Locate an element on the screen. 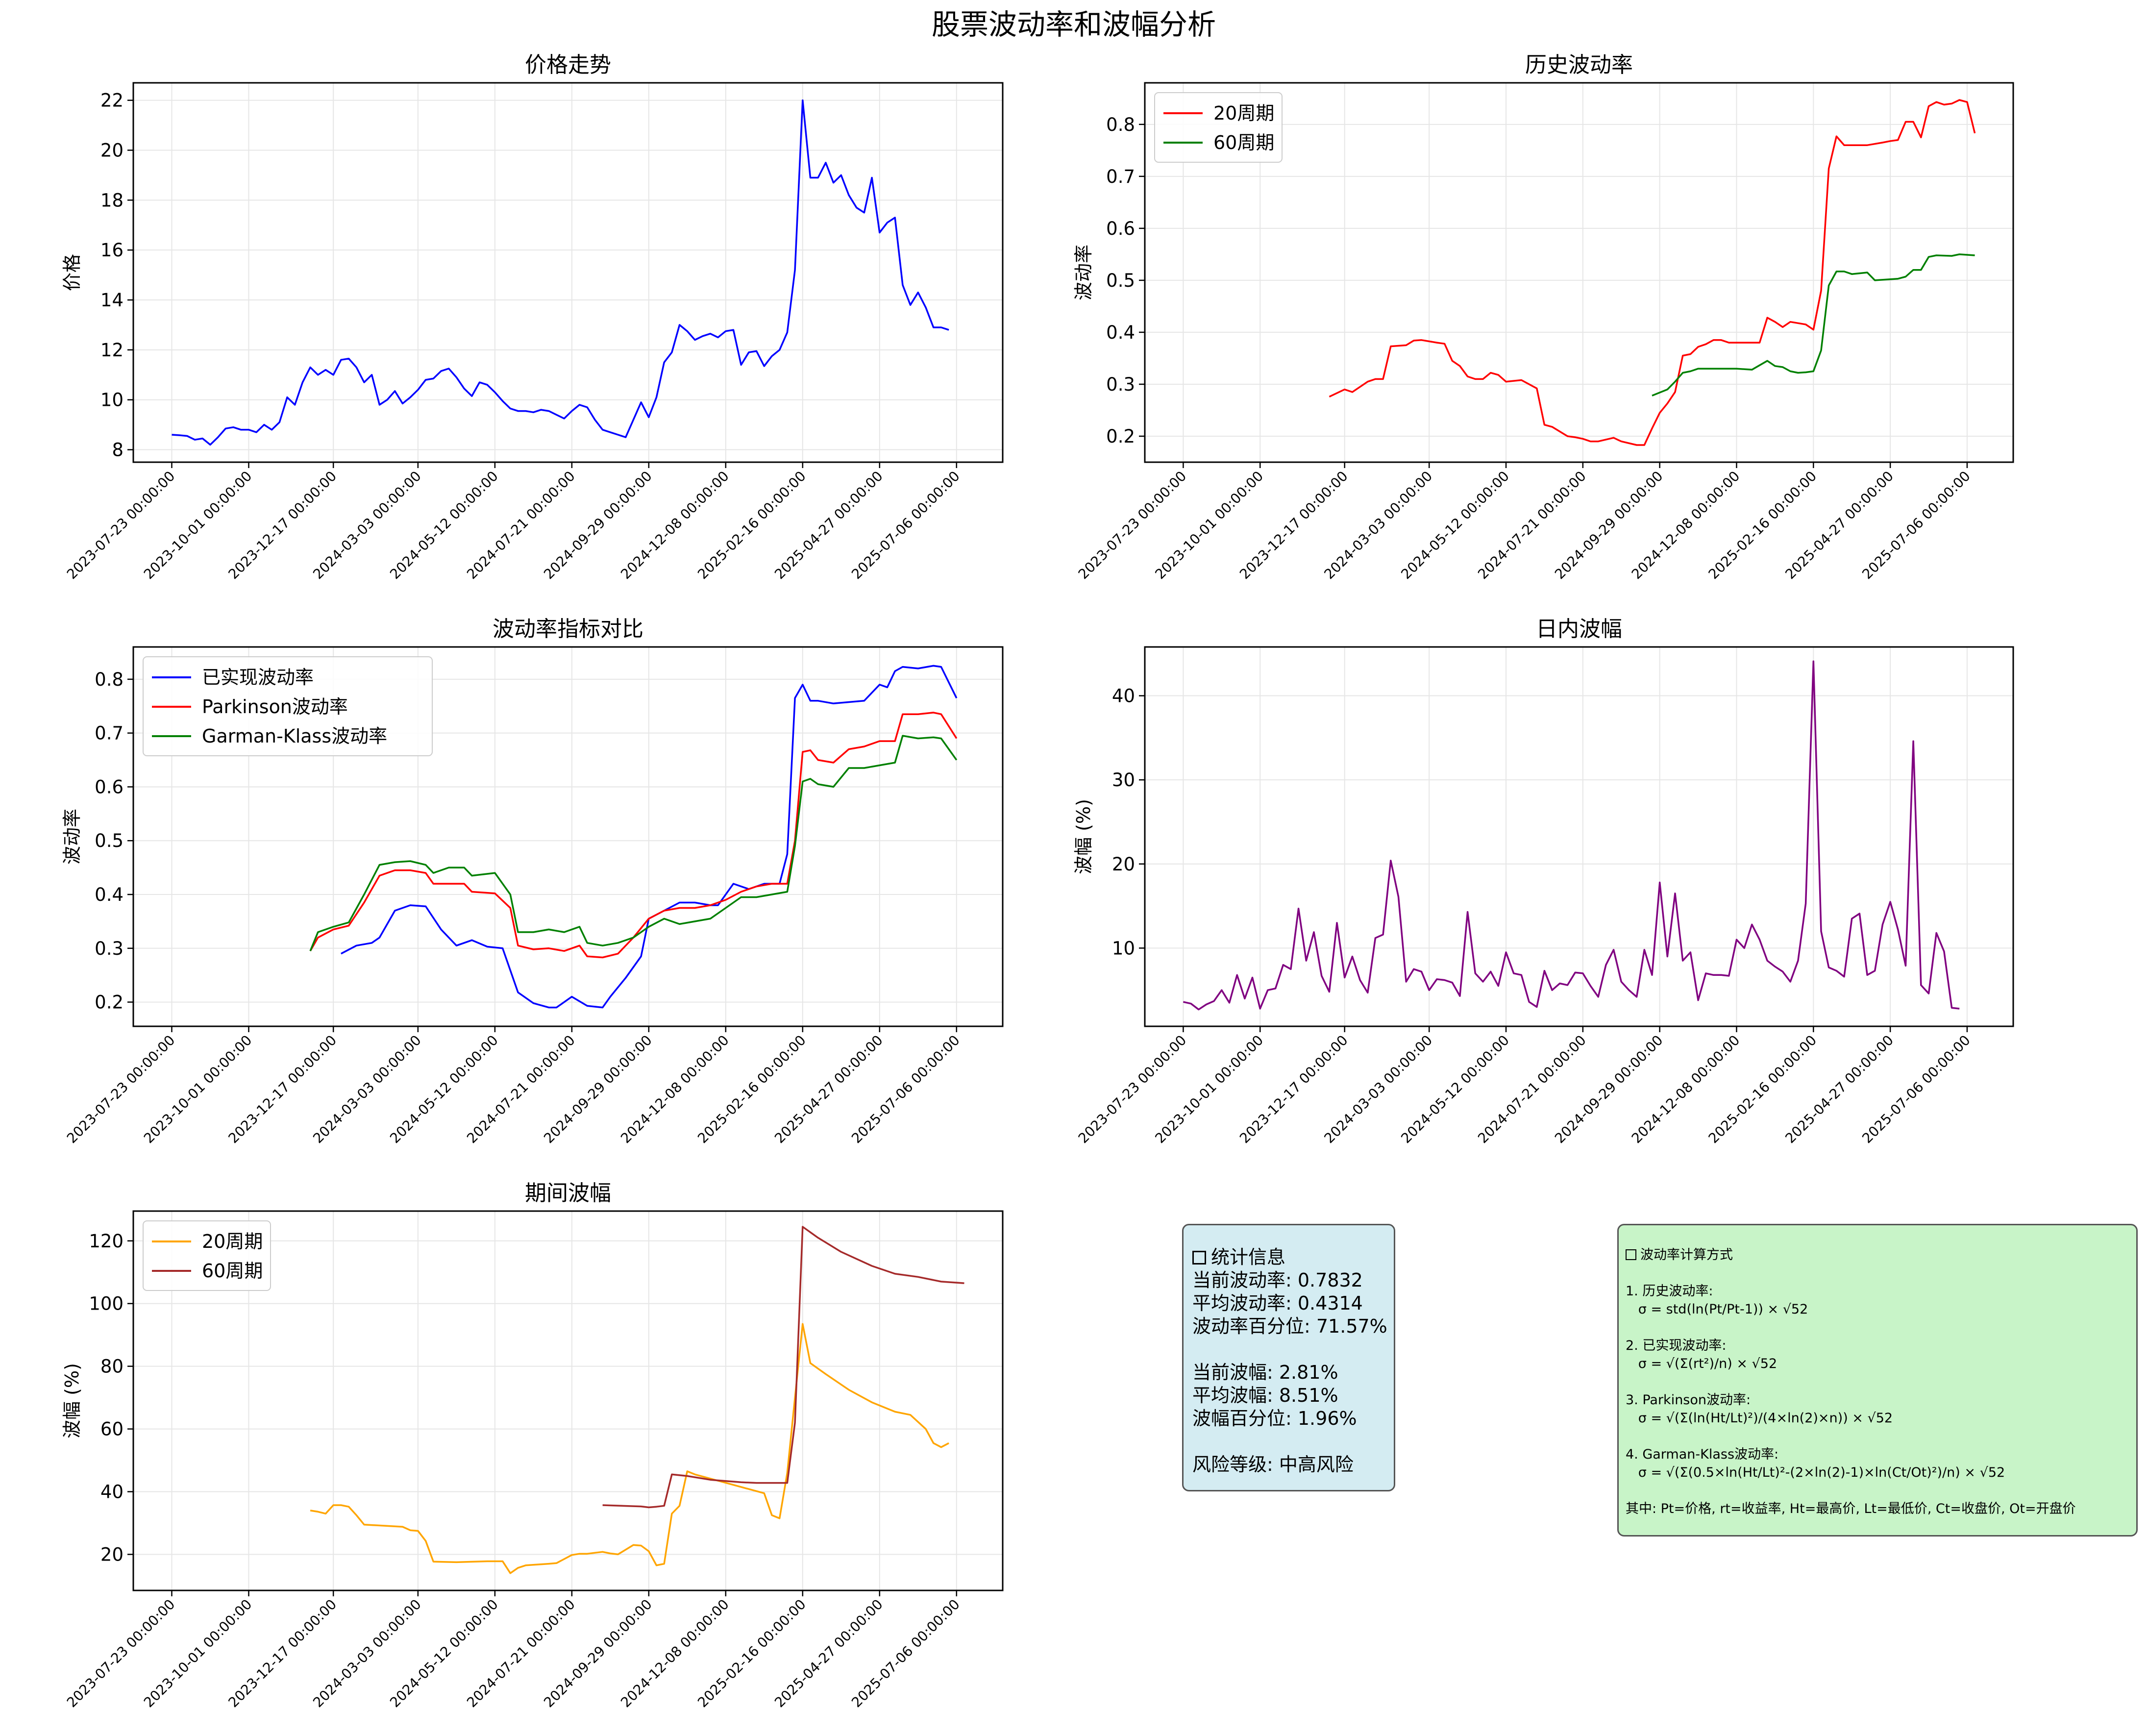 This screenshot has width=2148, height=1736. legend-label: Garman-Klass波动率 is located at coordinates (294, 736).